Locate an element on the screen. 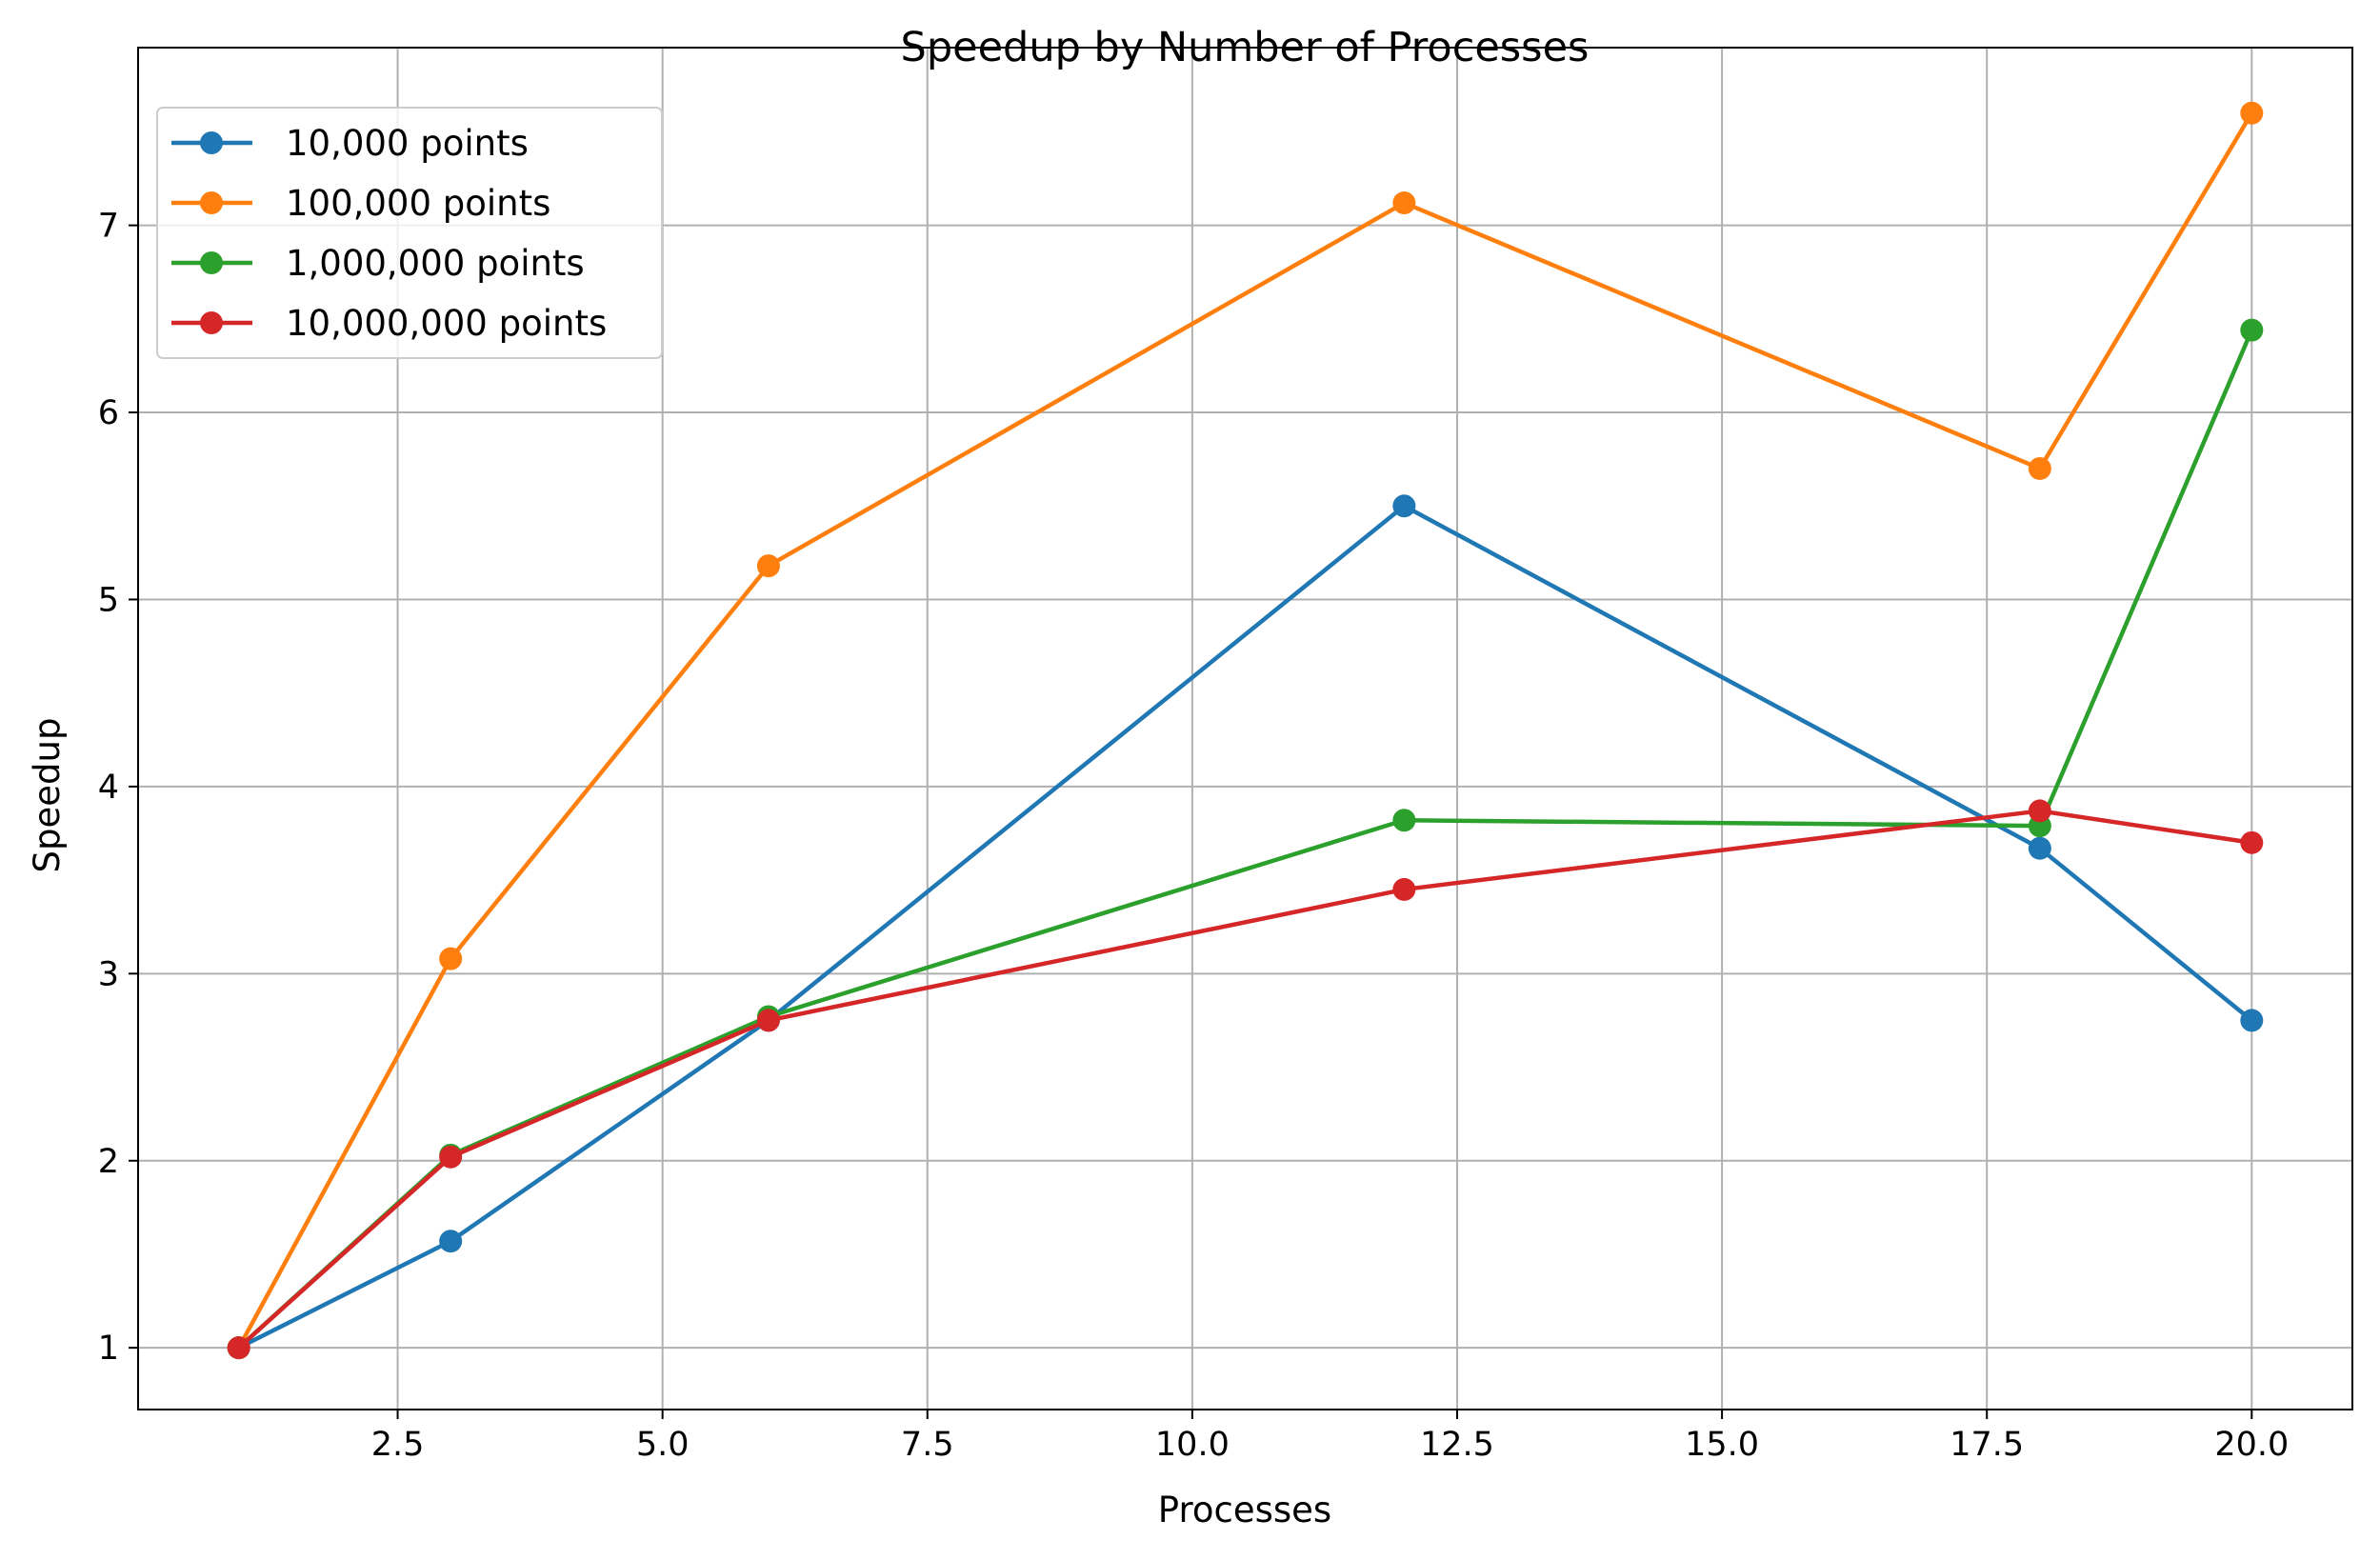 Image resolution: width=2380 pixels, height=1560 pixels. y-tick-label: 4 is located at coordinates (108, 788).